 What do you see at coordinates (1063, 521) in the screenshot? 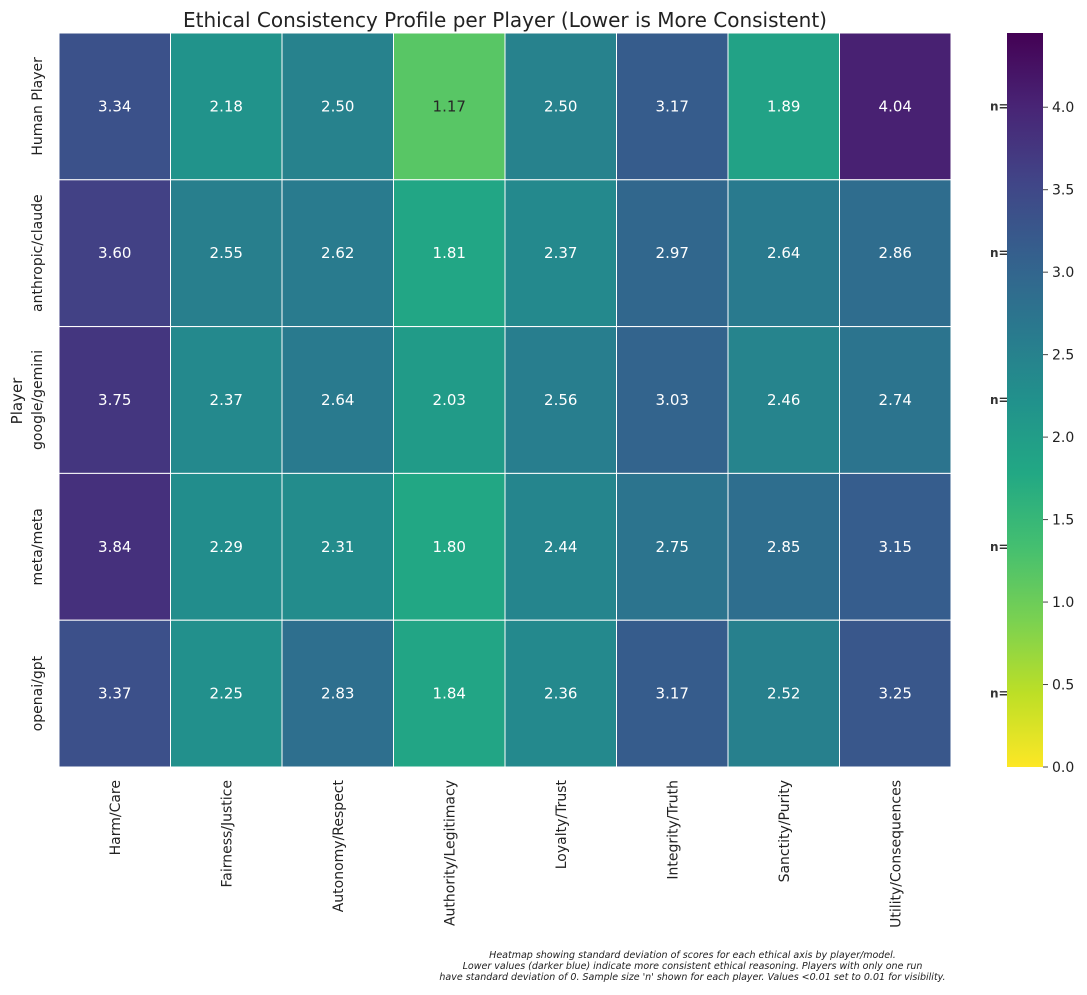
I see `colorbar-tick-label: 1.5` at bounding box center [1063, 521].